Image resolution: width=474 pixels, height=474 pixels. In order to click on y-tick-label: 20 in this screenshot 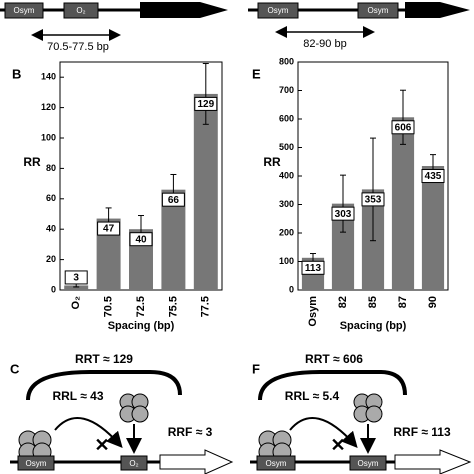, I will do `click(51, 259)`.